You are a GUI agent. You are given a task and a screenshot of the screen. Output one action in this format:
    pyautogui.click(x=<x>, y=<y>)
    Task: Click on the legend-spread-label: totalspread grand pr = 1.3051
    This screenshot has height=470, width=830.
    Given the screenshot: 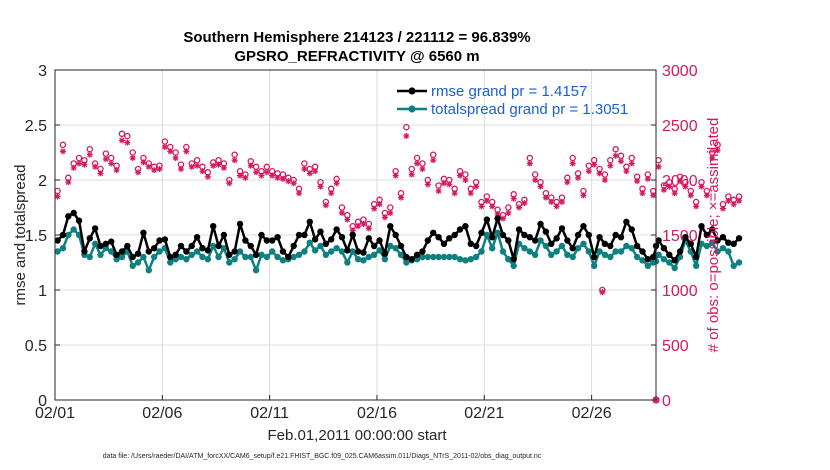 What is the action you would take?
    pyautogui.click(x=529, y=109)
    